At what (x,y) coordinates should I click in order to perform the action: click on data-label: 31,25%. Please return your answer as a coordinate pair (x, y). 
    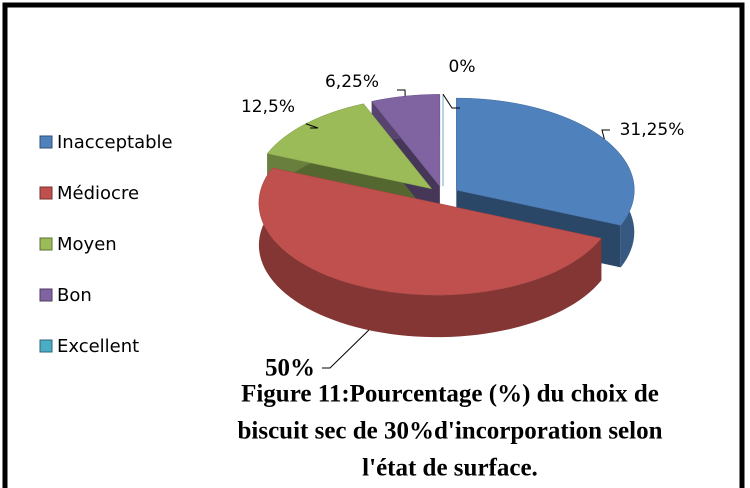
    Looking at the image, I should click on (652, 130).